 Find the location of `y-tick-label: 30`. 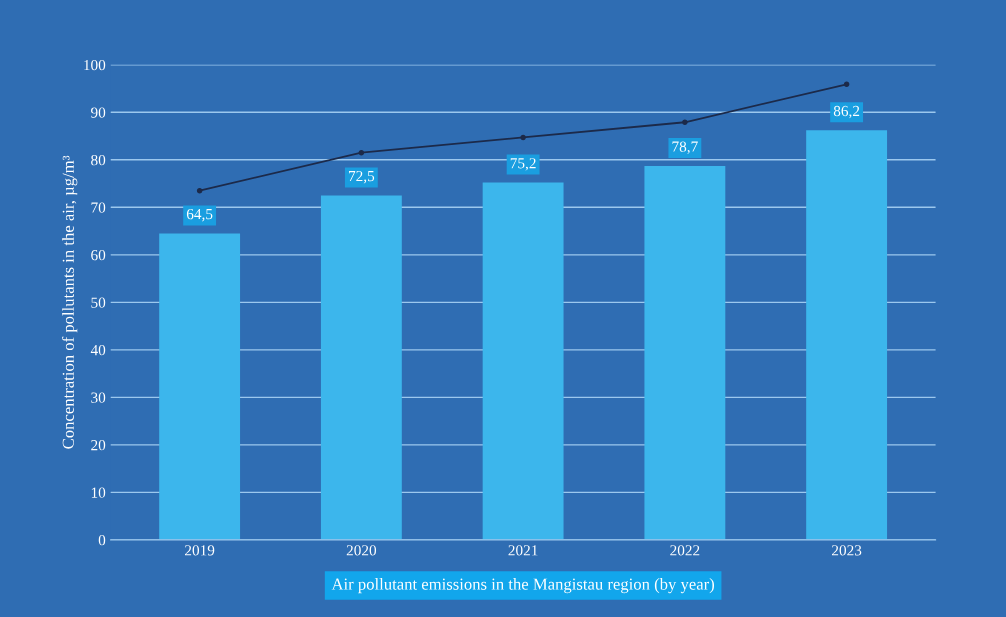

y-tick-label: 30 is located at coordinates (98, 397).